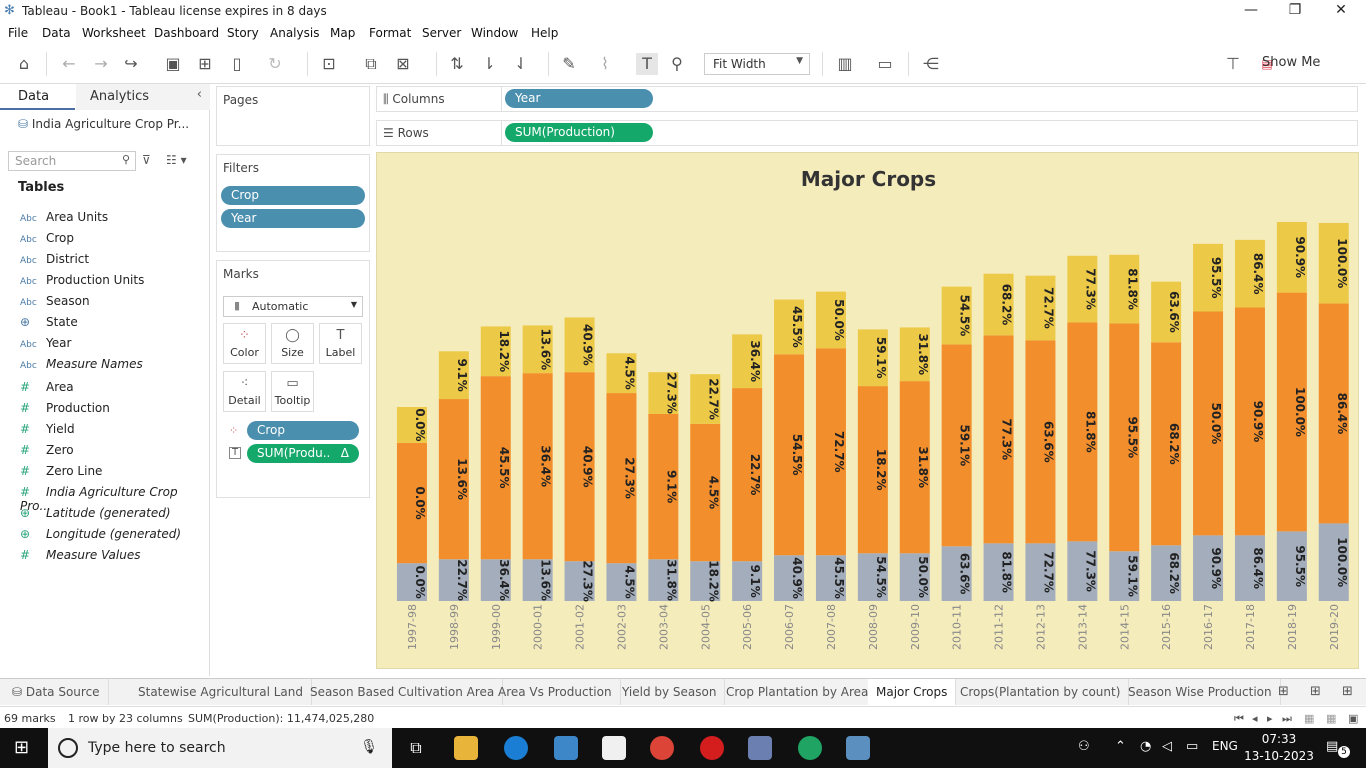  What do you see at coordinates (1251, 10) in the screenshot?
I see `minimize-button: —` at bounding box center [1251, 10].